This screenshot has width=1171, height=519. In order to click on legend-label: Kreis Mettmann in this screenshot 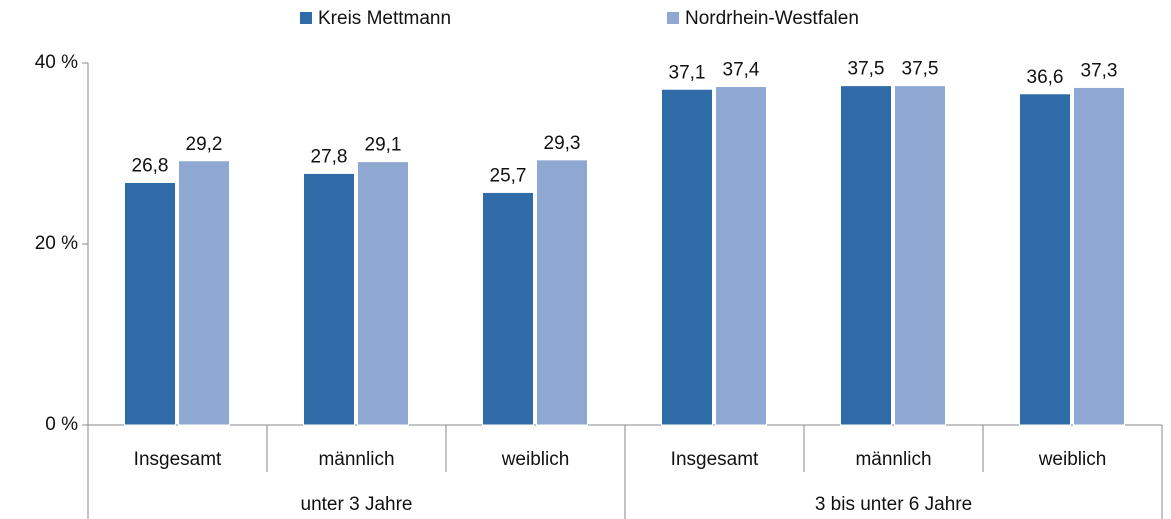, I will do `click(384, 18)`.